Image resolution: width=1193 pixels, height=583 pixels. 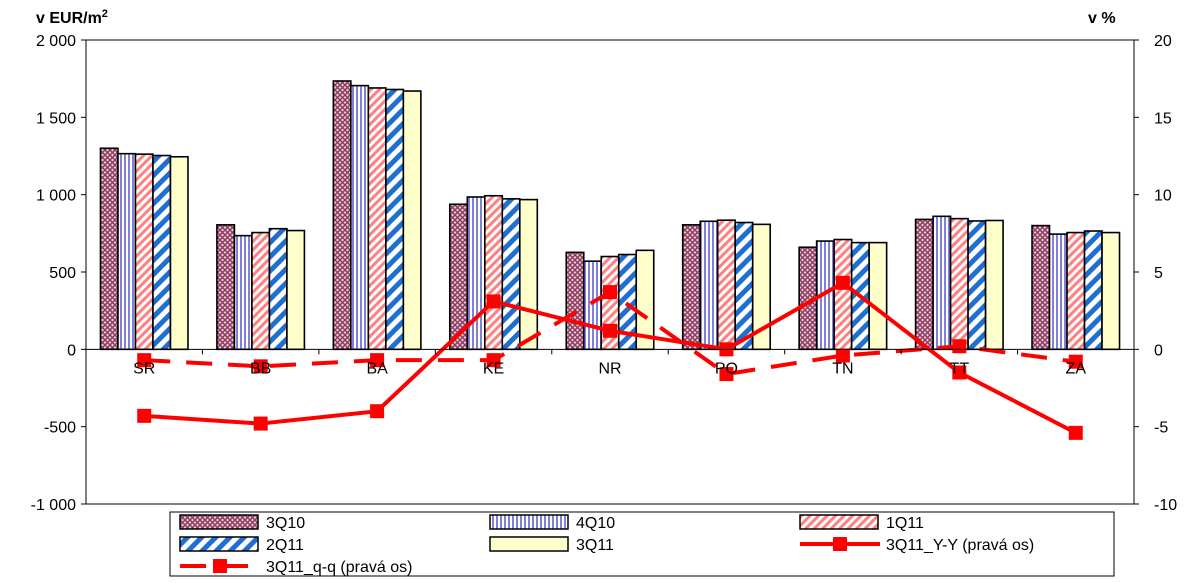 What do you see at coordinates (1161, 428) in the screenshot?
I see `right-axis-tick-label: -5` at bounding box center [1161, 428].